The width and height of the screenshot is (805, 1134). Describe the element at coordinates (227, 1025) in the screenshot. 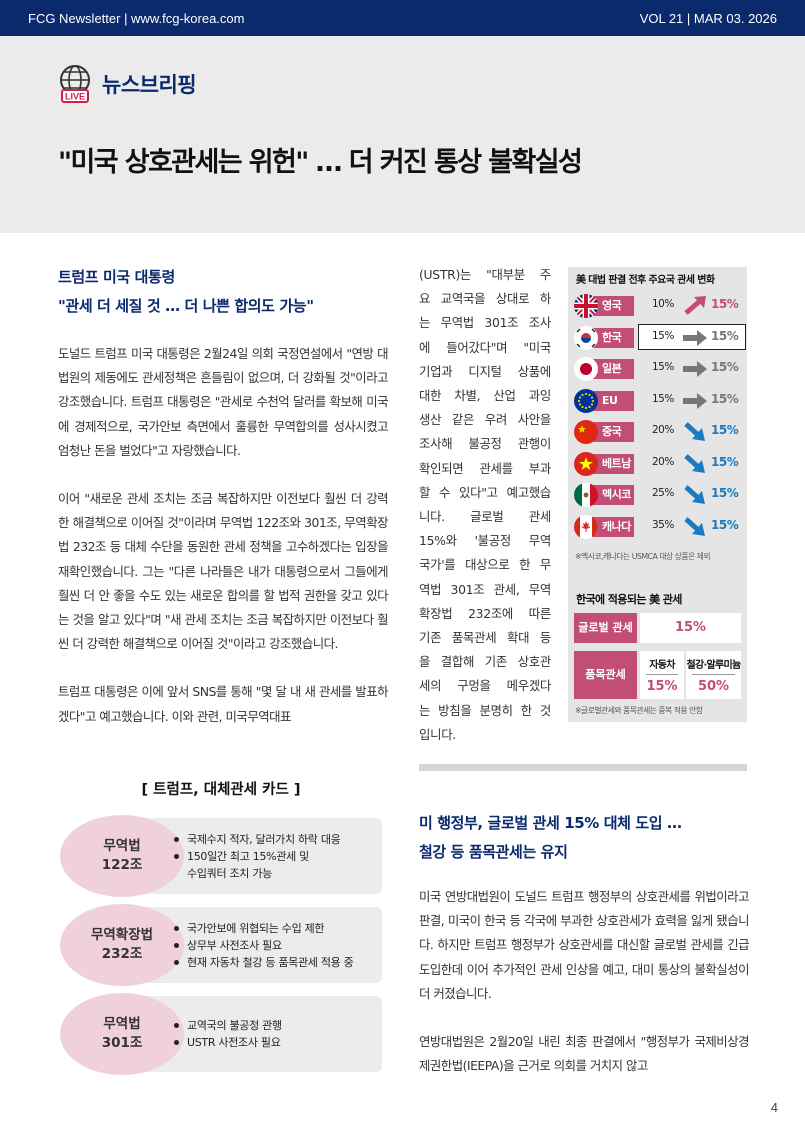

I see `card-bullet: 교역국의 불공정 관행` at that location.